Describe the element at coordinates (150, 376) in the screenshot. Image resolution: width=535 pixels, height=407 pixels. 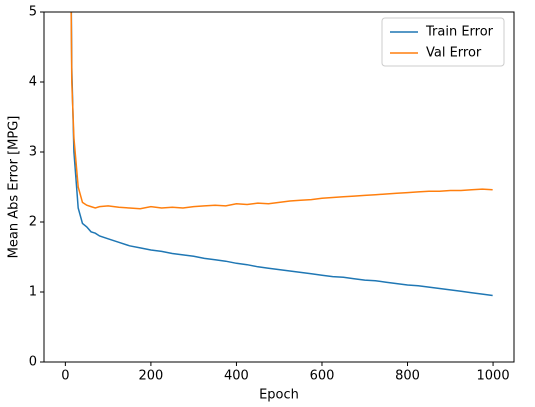
I see `x-tick-label: 200` at that location.